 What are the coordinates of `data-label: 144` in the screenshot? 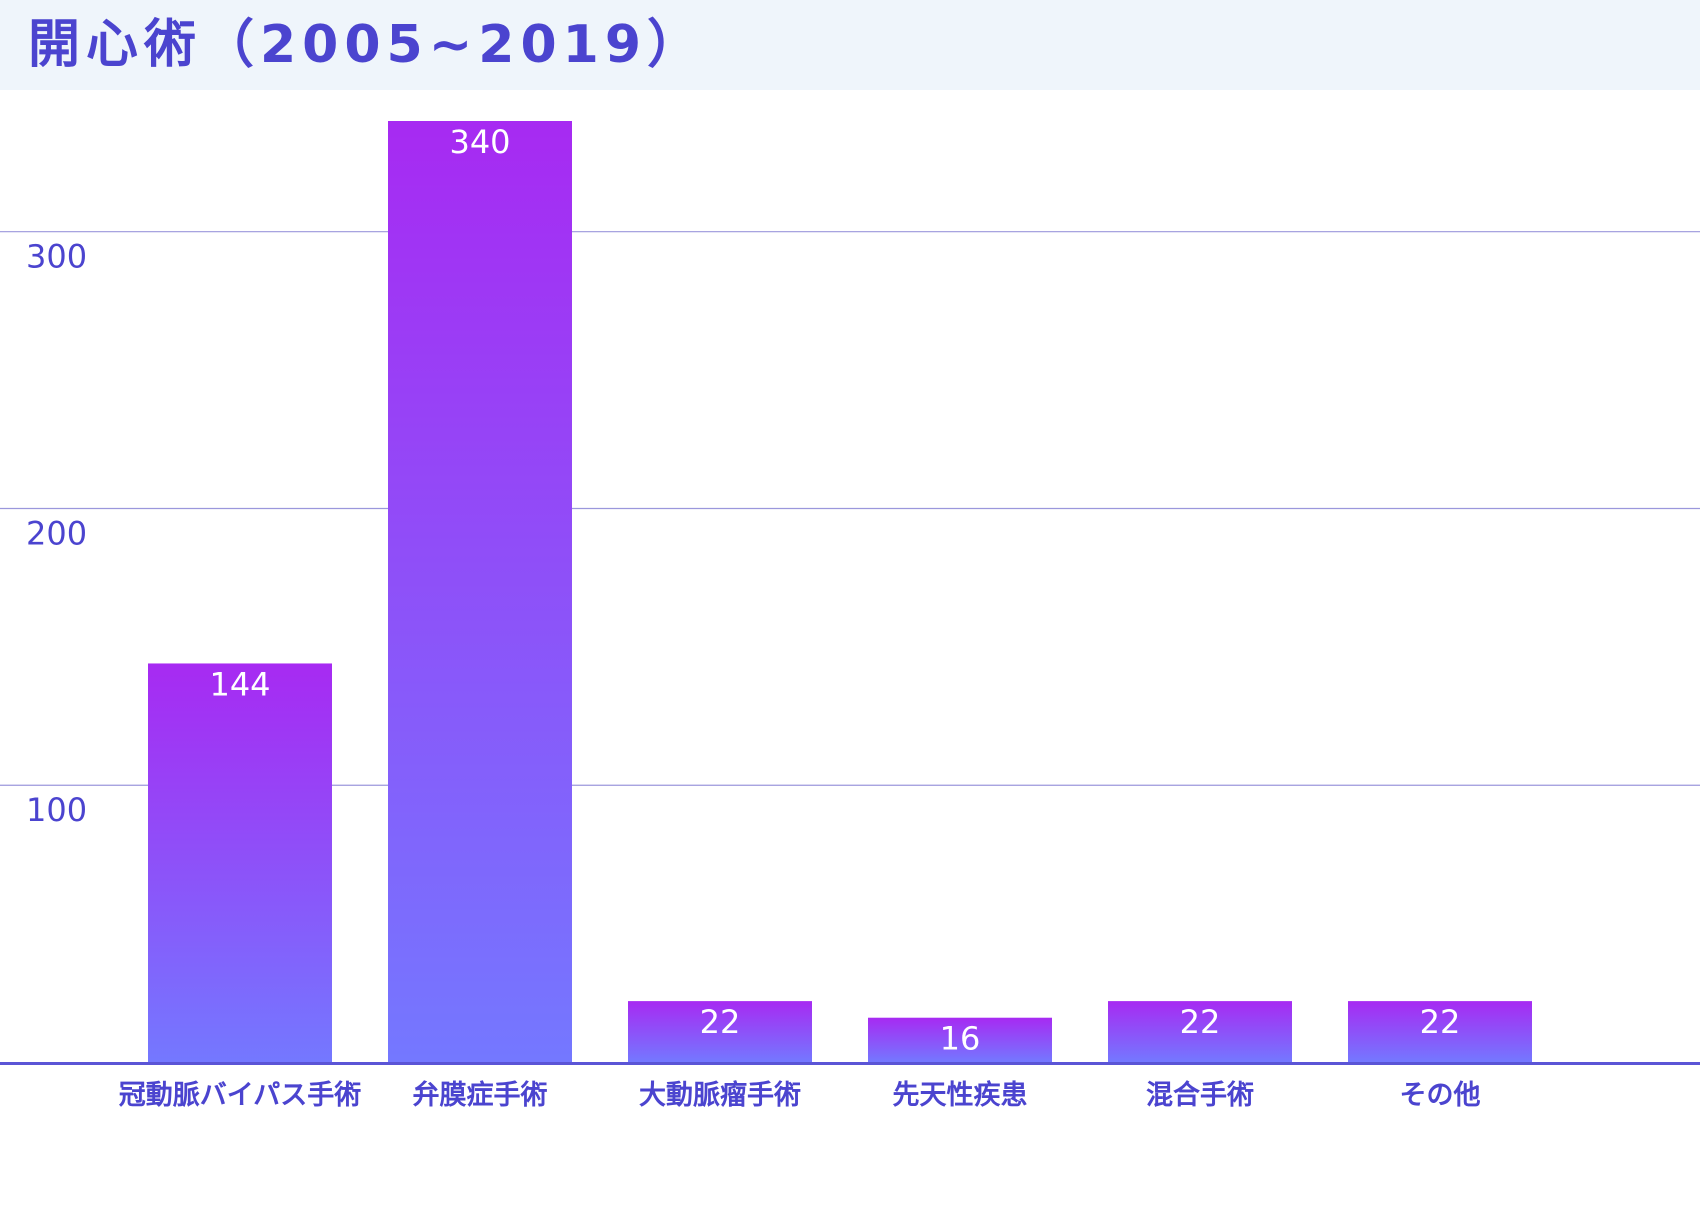 It's located at (239, 684).